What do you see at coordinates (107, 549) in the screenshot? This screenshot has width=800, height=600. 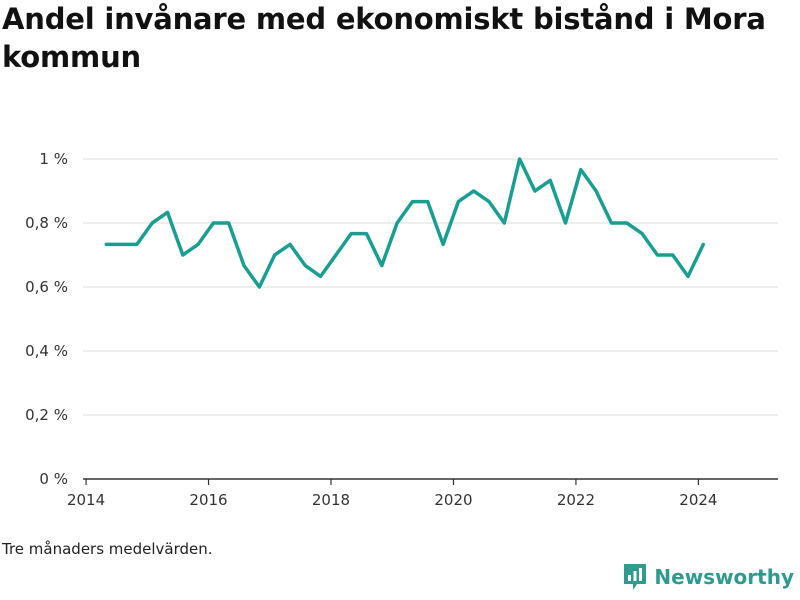 I see `footnote: Tre månaders medelvärden.` at bounding box center [107, 549].